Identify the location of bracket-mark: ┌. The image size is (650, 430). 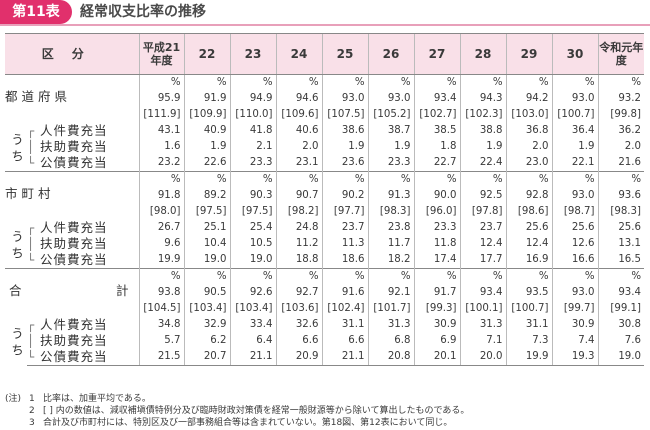
(34, 228).